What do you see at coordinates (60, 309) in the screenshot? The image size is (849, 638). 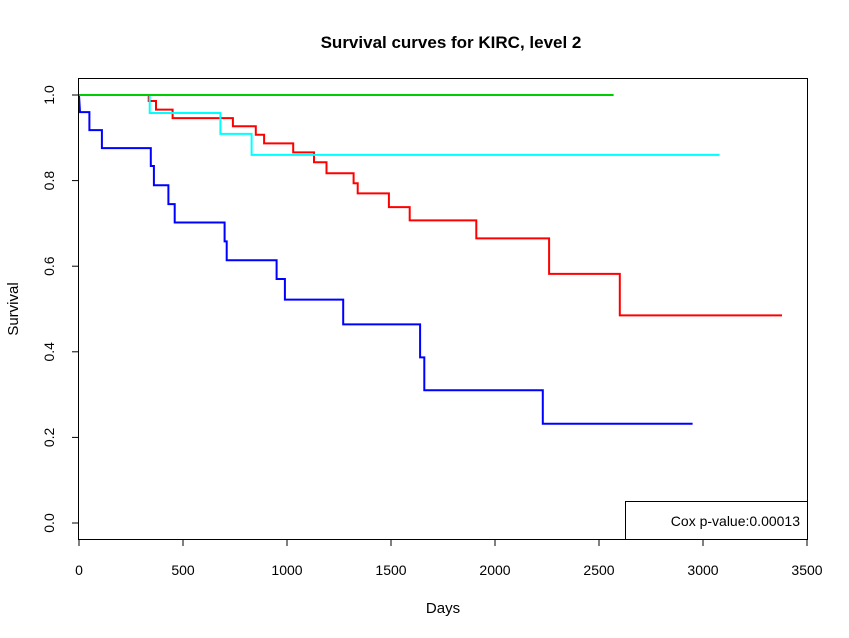 I see `y-axis: 0.0 0.2 0.4 0.6 0.8 1.0` at bounding box center [60, 309].